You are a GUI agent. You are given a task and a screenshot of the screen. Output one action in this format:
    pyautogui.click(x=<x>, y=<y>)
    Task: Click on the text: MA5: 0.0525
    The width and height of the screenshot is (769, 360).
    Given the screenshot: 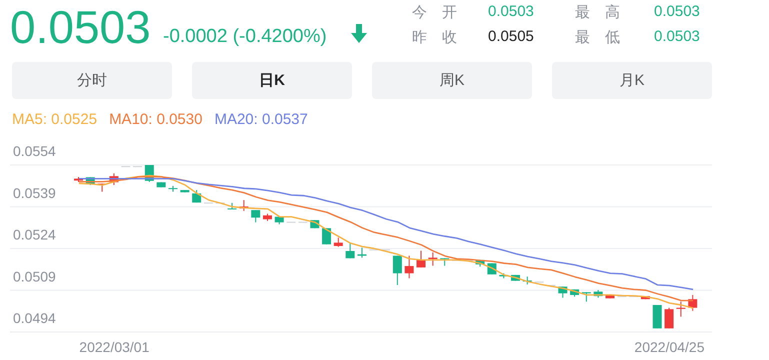 What is the action you would take?
    pyautogui.click(x=55, y=119)
    